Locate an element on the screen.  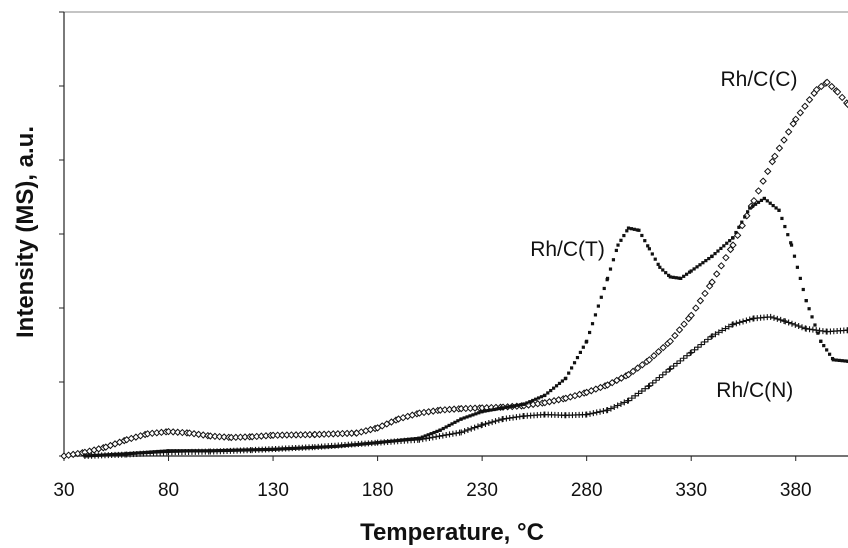
x-tick-labels: 30 80 130 180 230 280 330 380 is located at coordinates (432, 490).